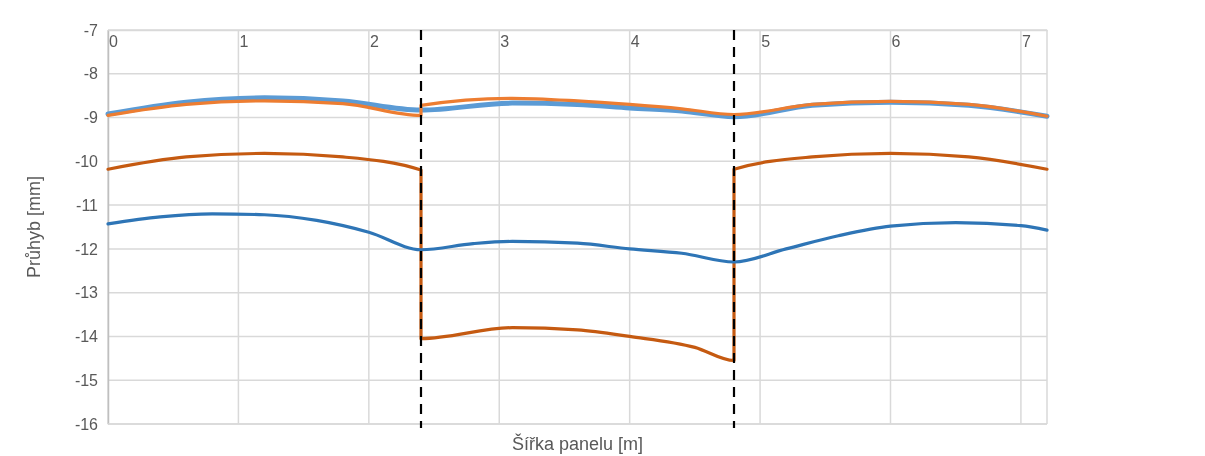 The width and height of the screenshot is (1205, 456). What do you see at coordinates (91, 118) in the screenshot?
I see `y-tick-label: -9` at bounding box center [91, 118].